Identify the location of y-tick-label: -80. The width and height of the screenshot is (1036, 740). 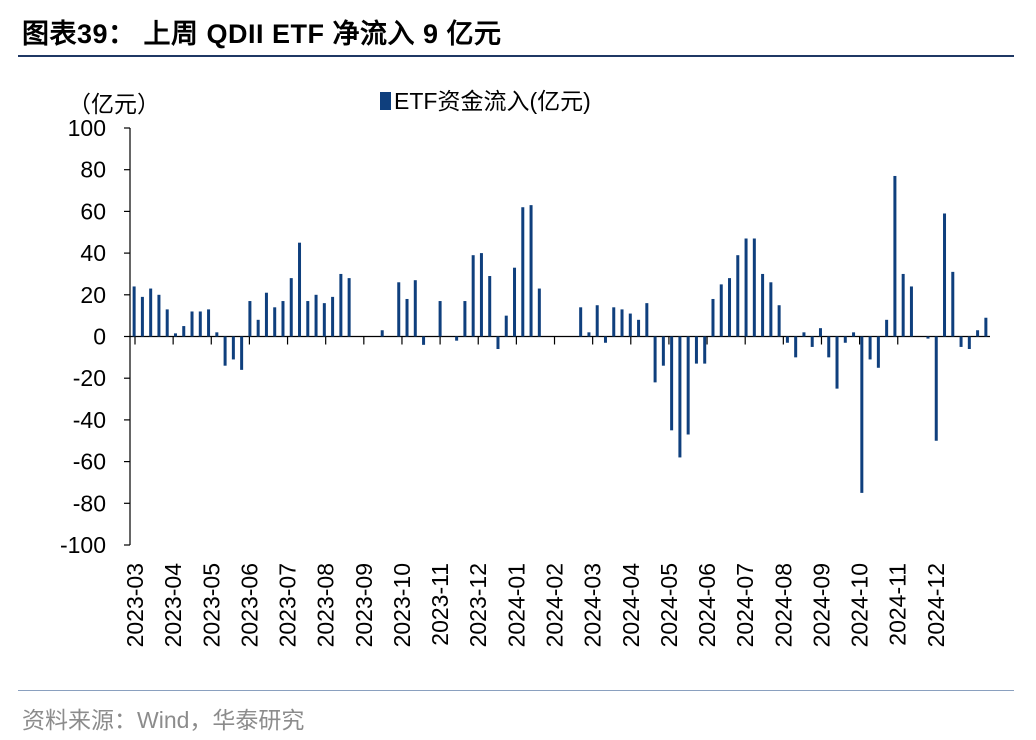
(89, 503).